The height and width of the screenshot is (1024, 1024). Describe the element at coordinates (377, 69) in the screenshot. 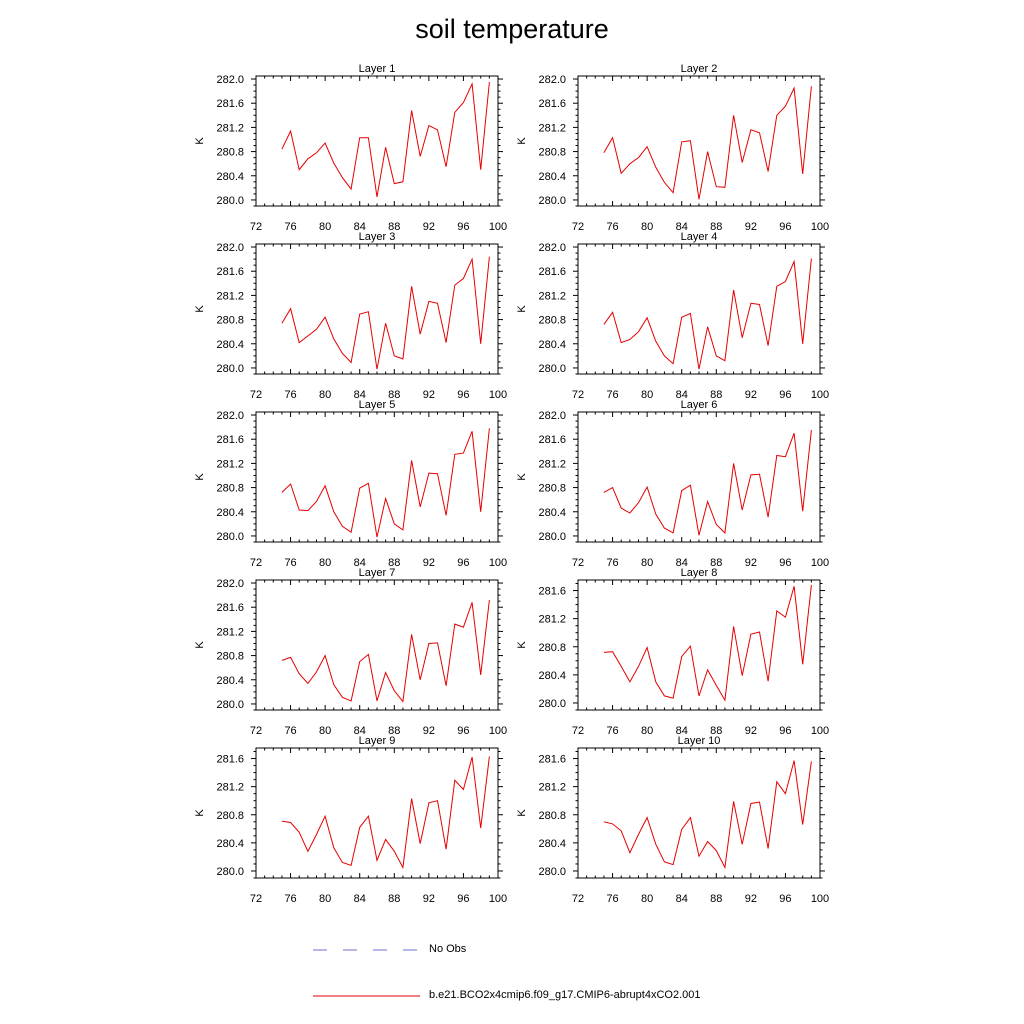

I see `panel-title: Layer 1` at that location.